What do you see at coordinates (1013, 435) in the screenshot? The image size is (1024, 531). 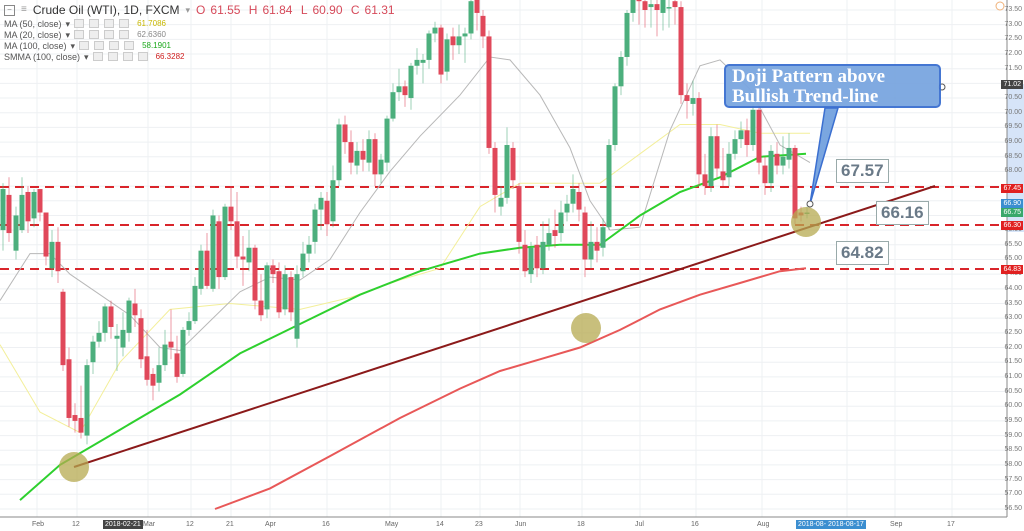 I see `price-tick: 59.00` at bounding box center [1013, 435].